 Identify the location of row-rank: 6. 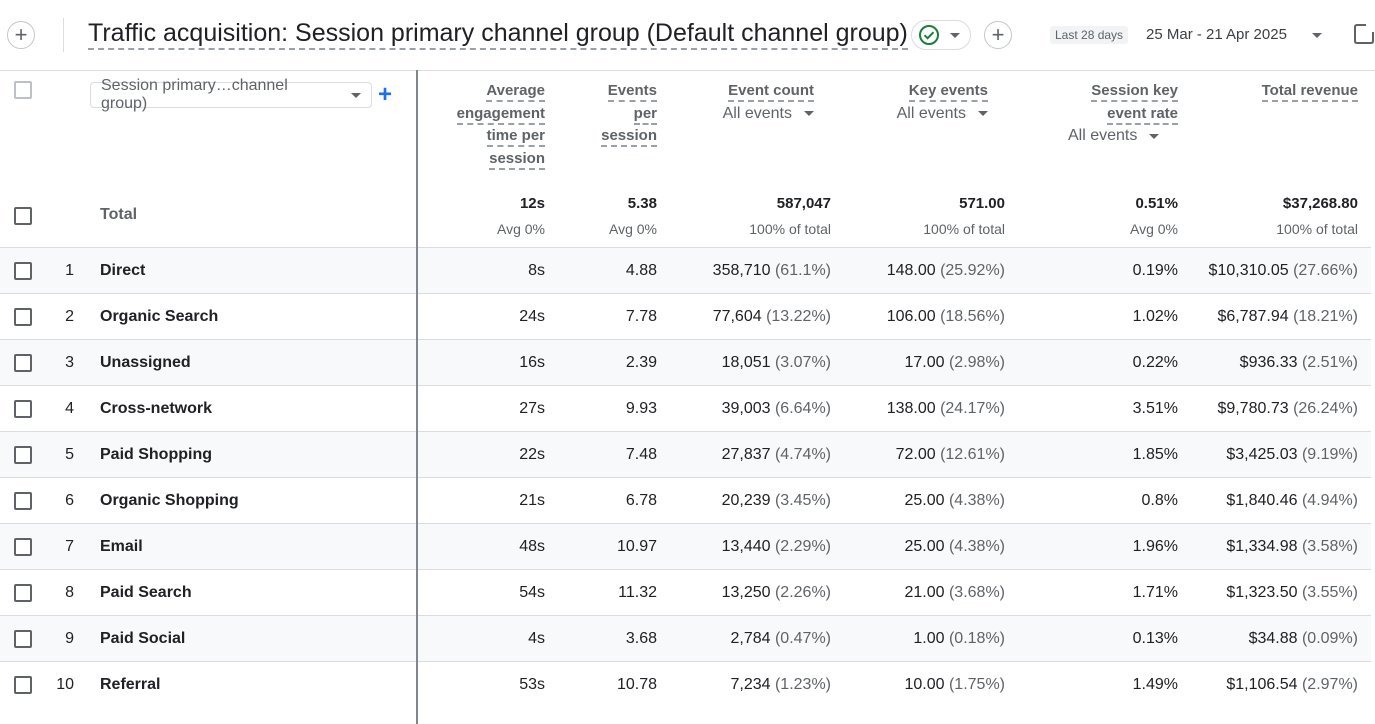
(69, 500).